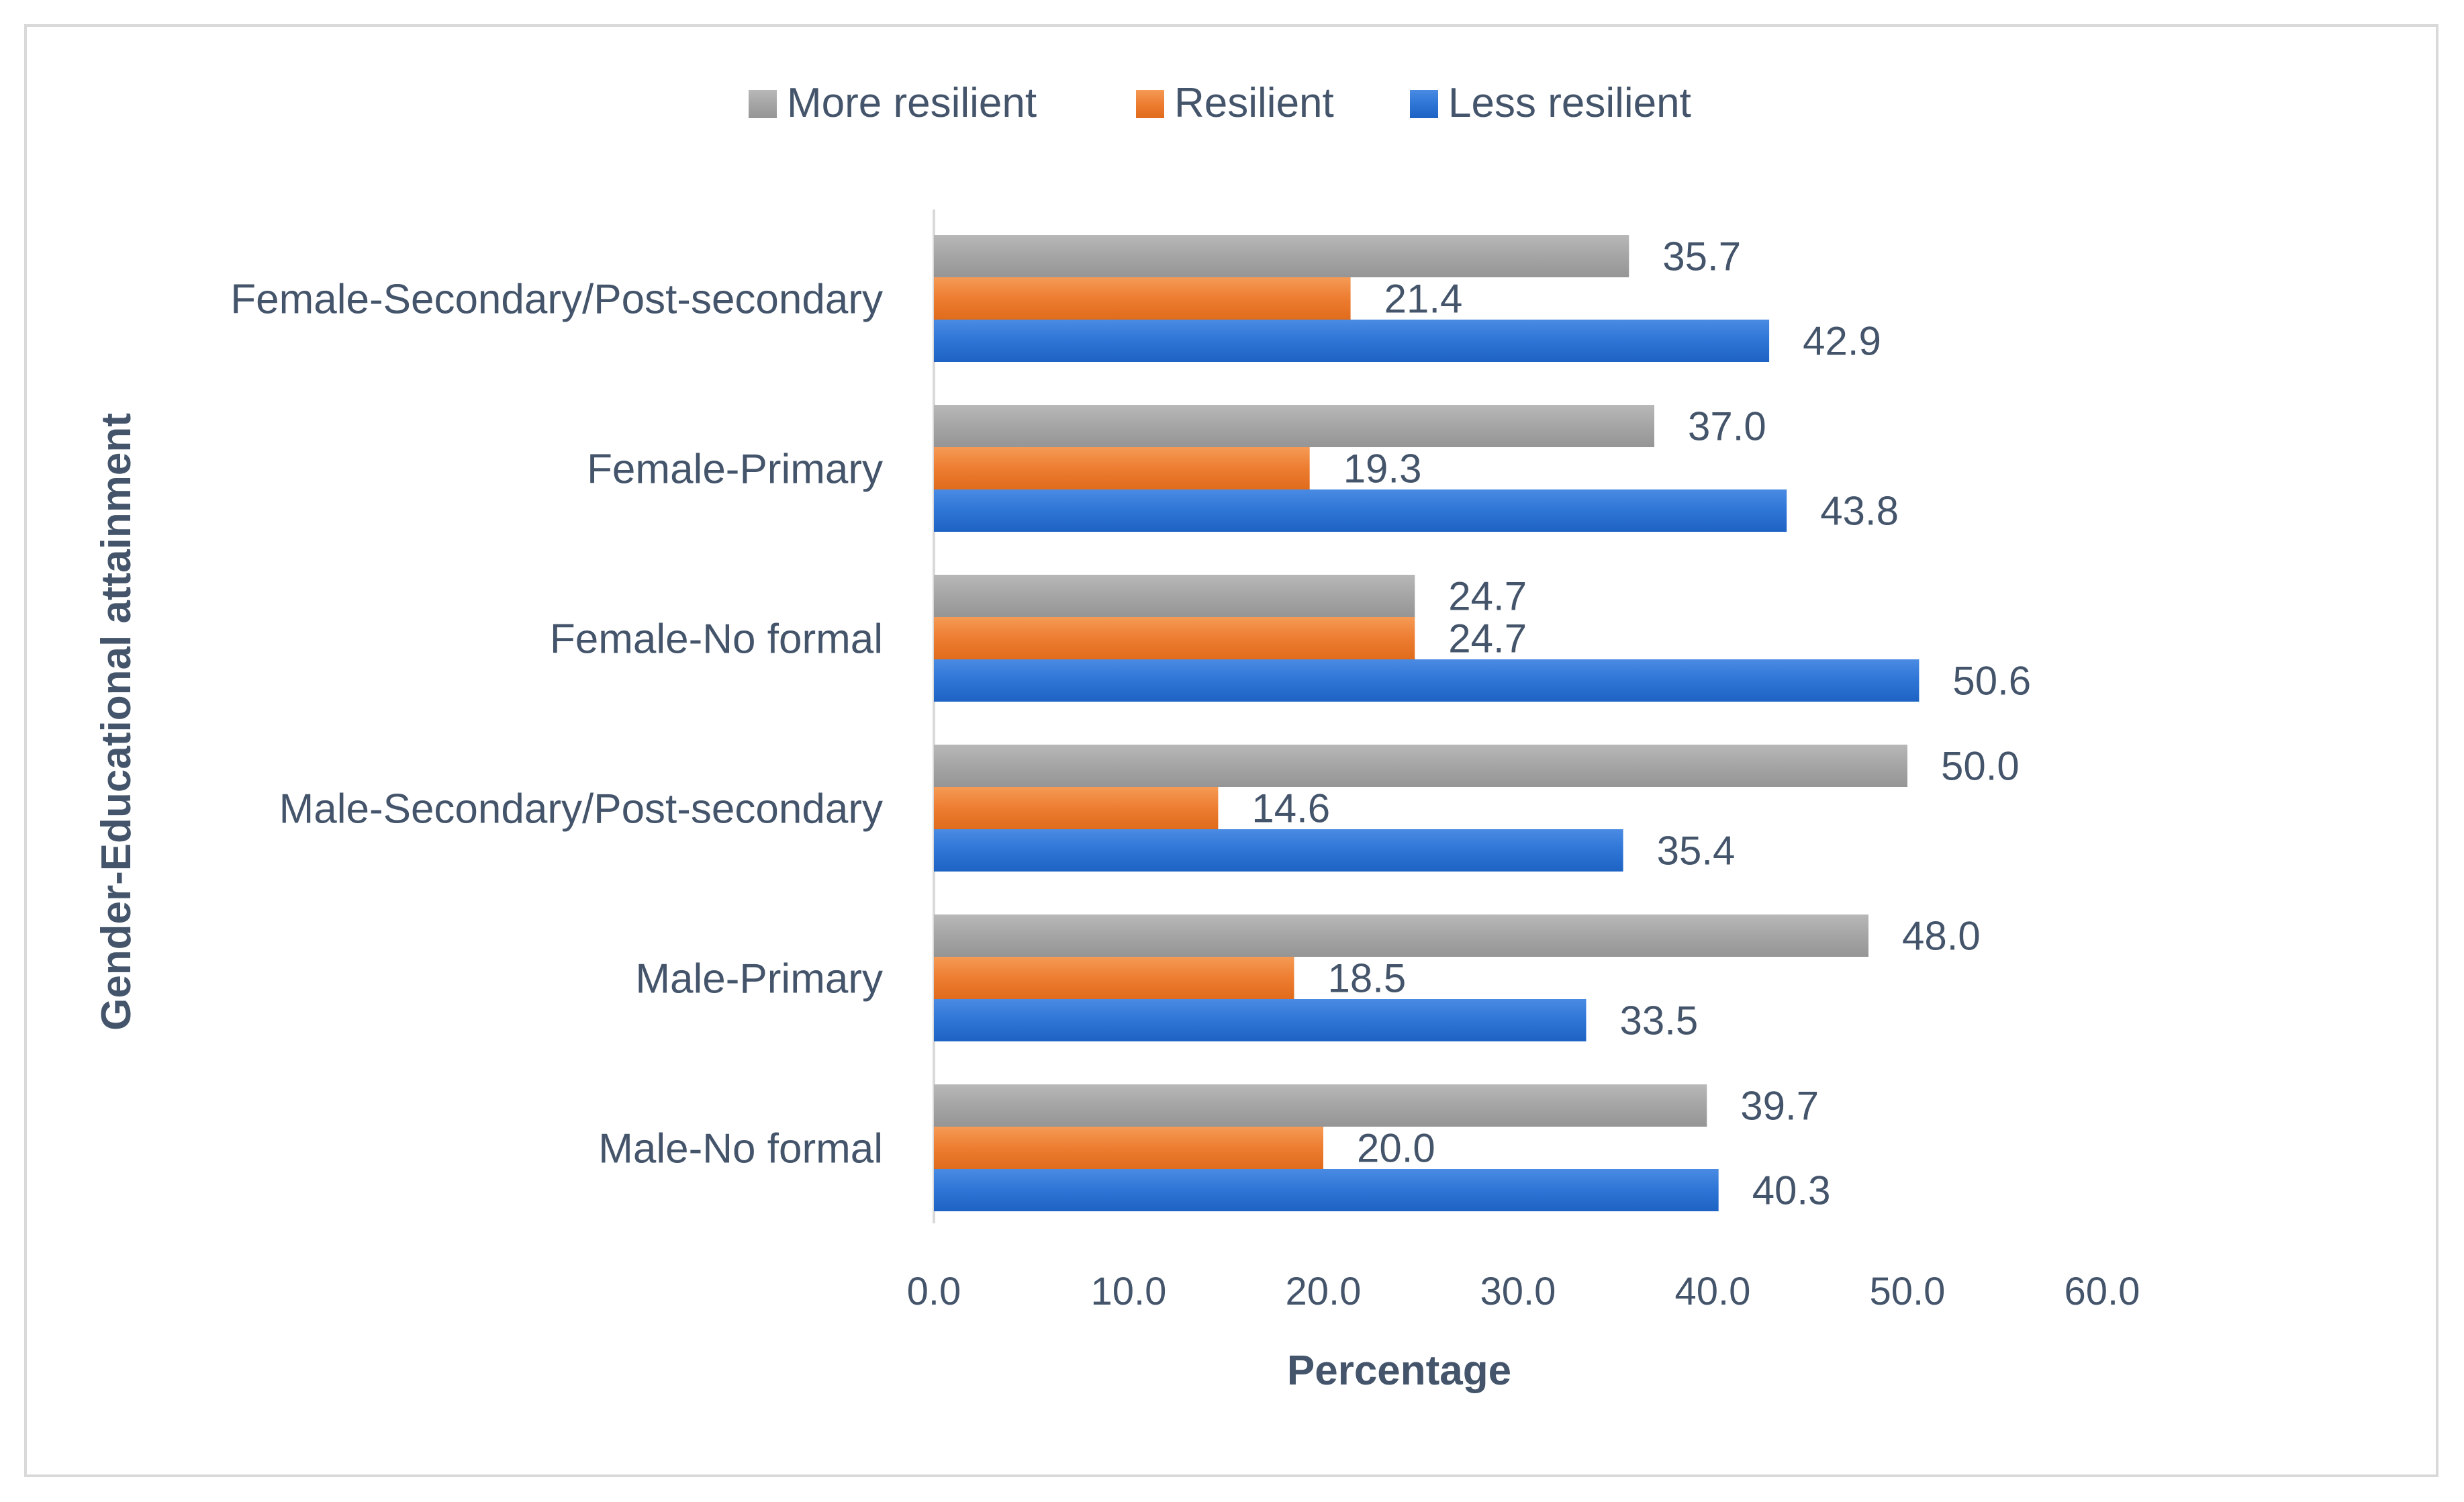 The height and width of the screenshot is (1502, 2464). What do you see at coordinates (1324, 1291) in the screenshot?
I see `x-tick-label: 20.0` at bounding box center [1324, 1291].